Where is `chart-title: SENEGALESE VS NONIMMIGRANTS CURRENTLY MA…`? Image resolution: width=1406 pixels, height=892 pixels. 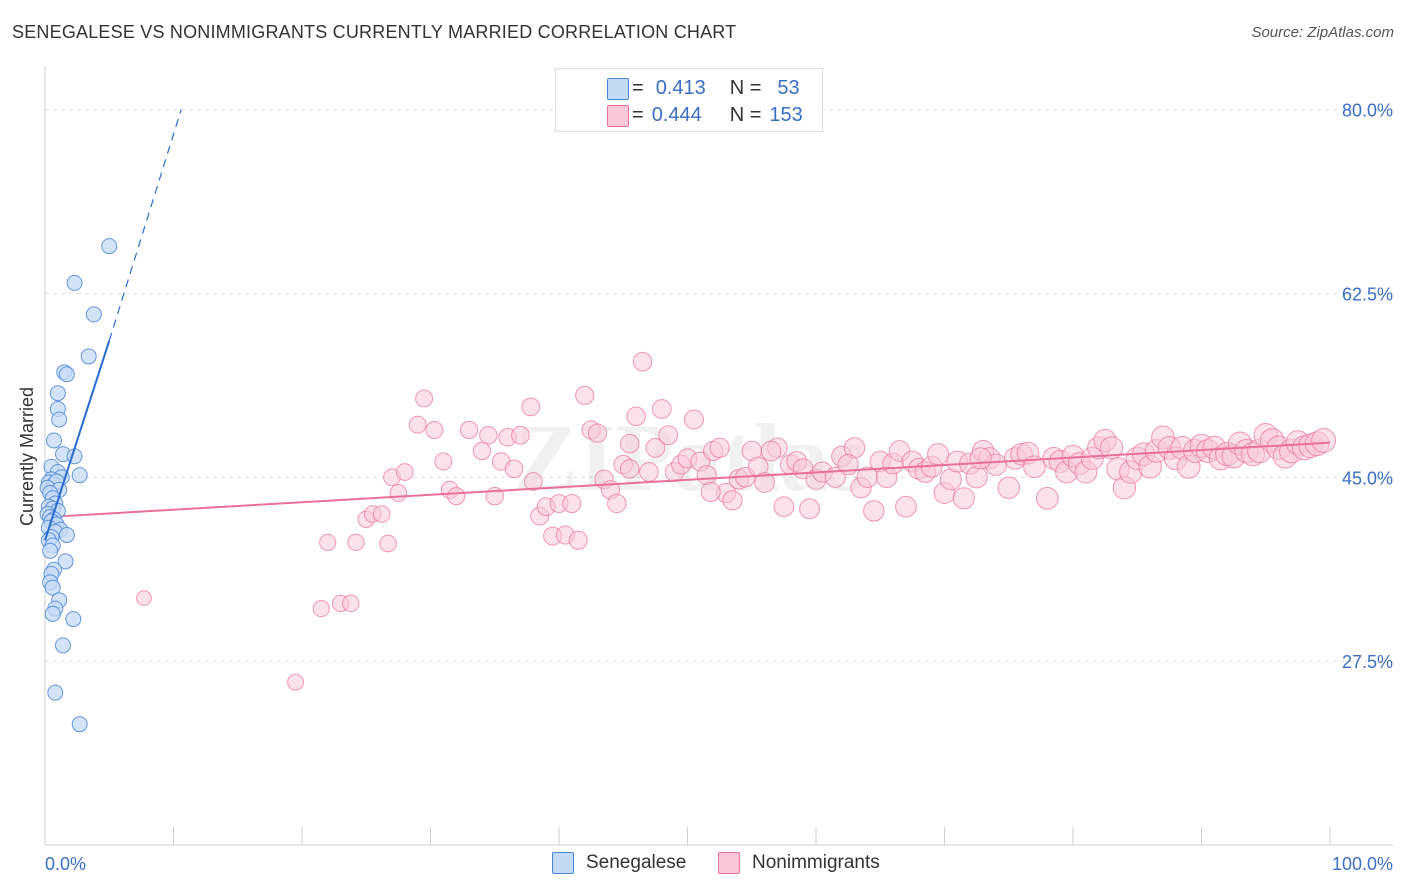
chart-title: SENEGALESE VS NONIMMIGRANTS CURRENTLY MA… is located at coordinates (374, 32).